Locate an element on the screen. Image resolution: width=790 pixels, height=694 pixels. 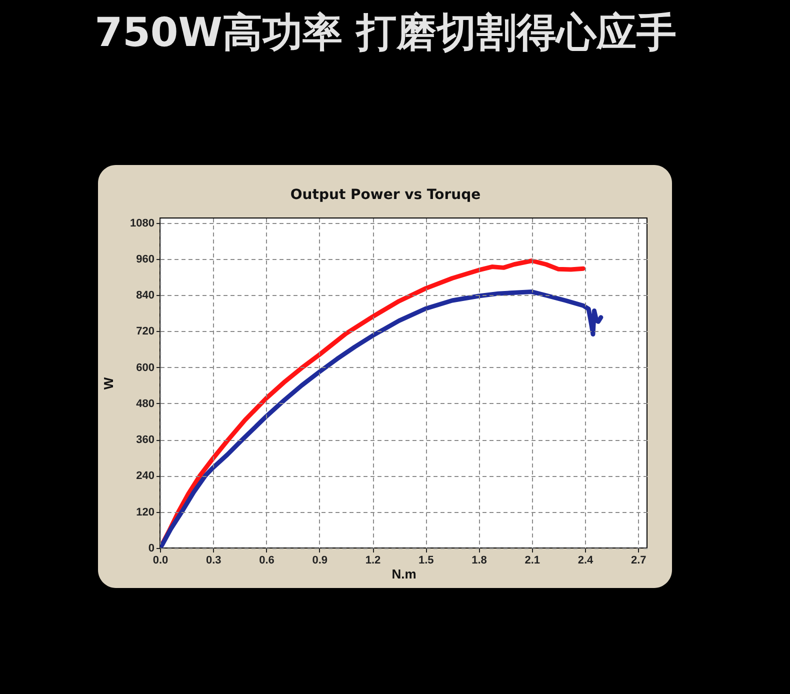
y-tick-label: 0 is located at coordinates (151, 548).